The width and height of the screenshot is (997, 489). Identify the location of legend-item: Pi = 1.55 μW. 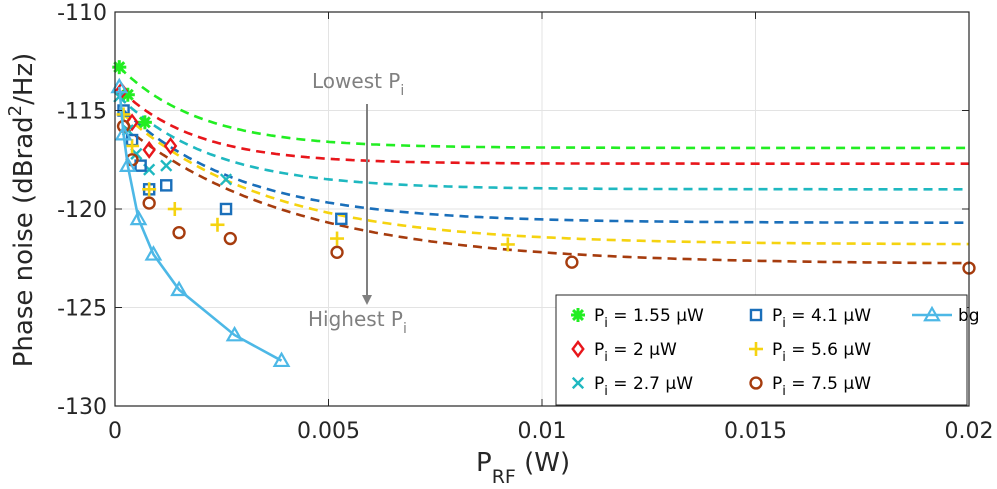
(637, 318).